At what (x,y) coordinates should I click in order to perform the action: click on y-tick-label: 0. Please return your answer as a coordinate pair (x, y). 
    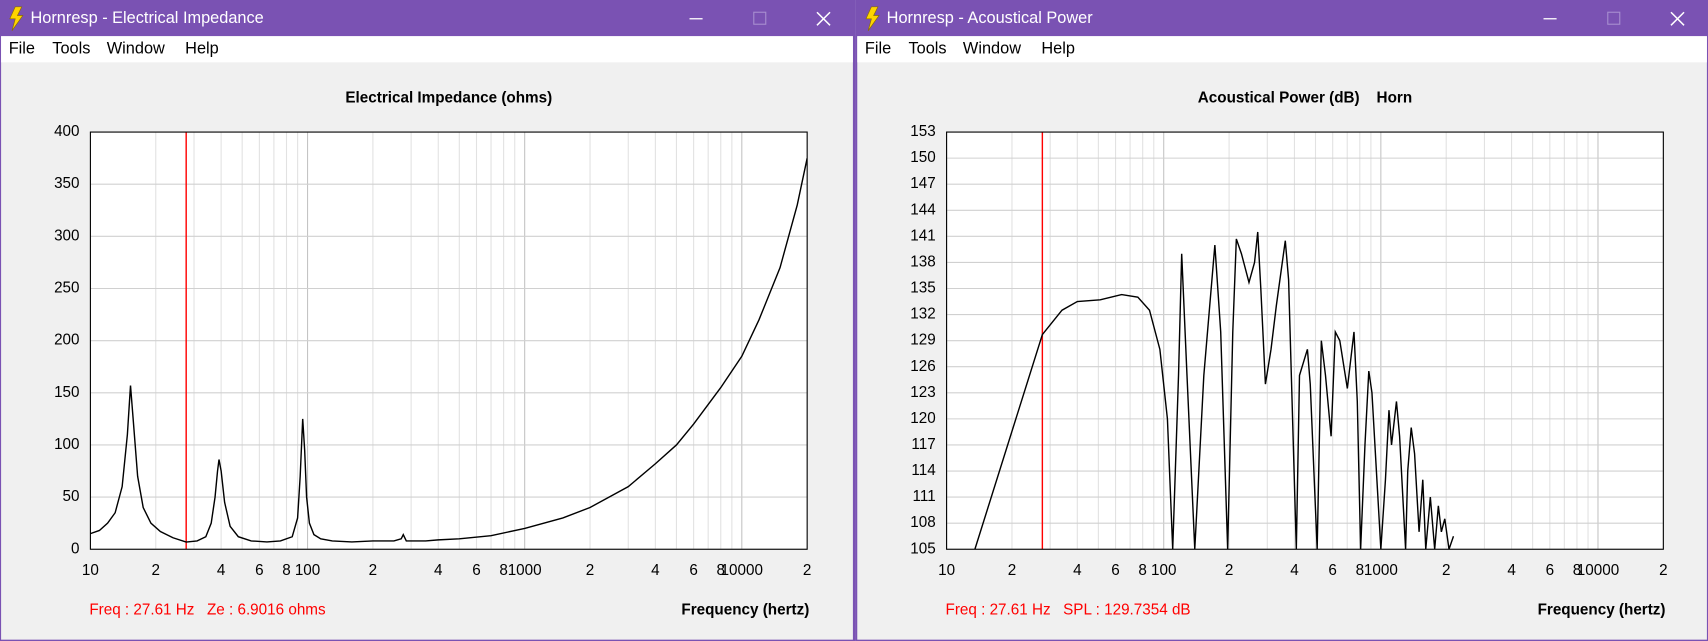
    Looking at the image, I should click on (75, 548).